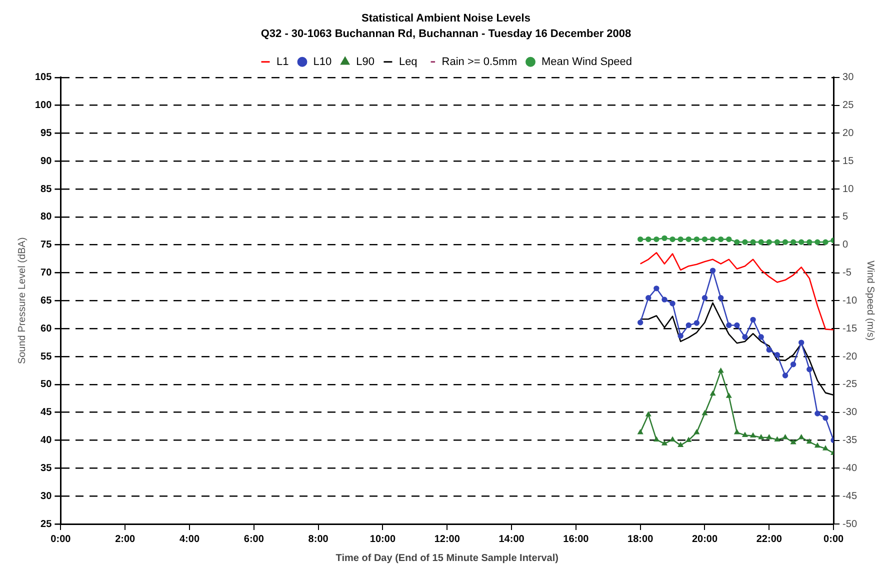 This screenshot has width=892, height=580. I want to click on y2-tick-label: -10, so click(850, 300).